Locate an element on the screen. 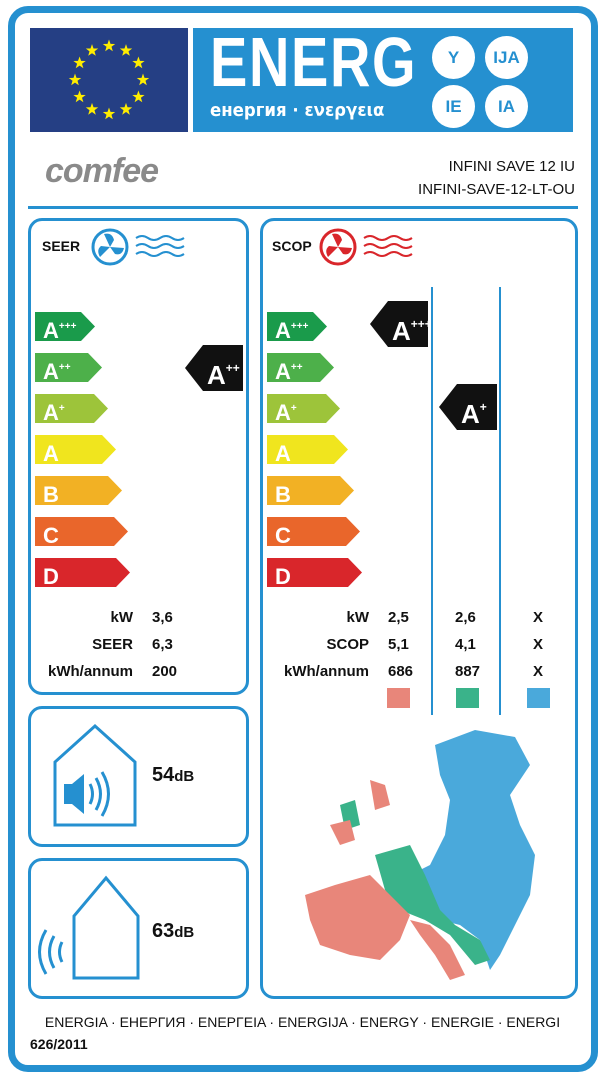  outdoor-noise-value: 63dB is located at coordinates (173, 931).